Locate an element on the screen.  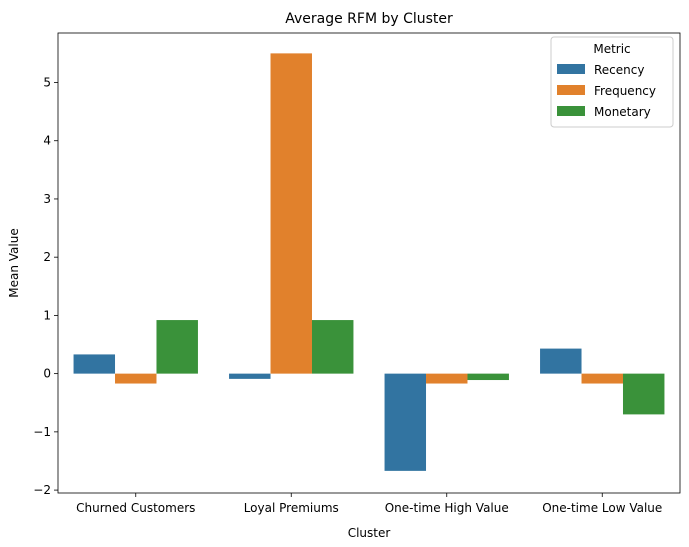
x-tick-label: One-time Low Value is located at coordinates (602, 508).